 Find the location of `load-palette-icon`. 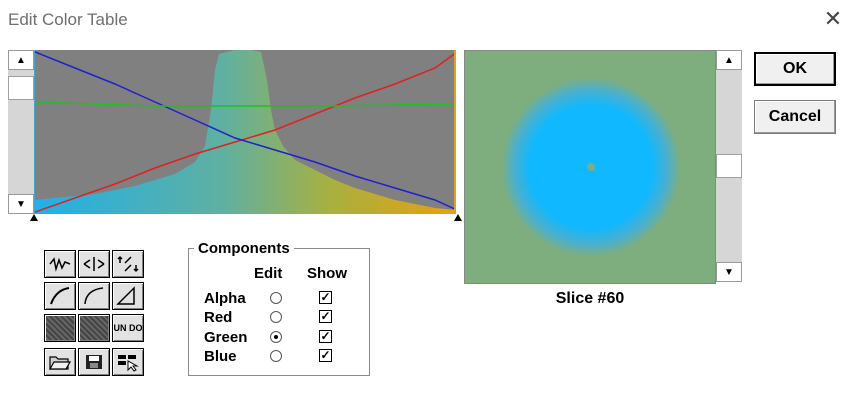

load-palette-icon is located at coordinates (128, 362).